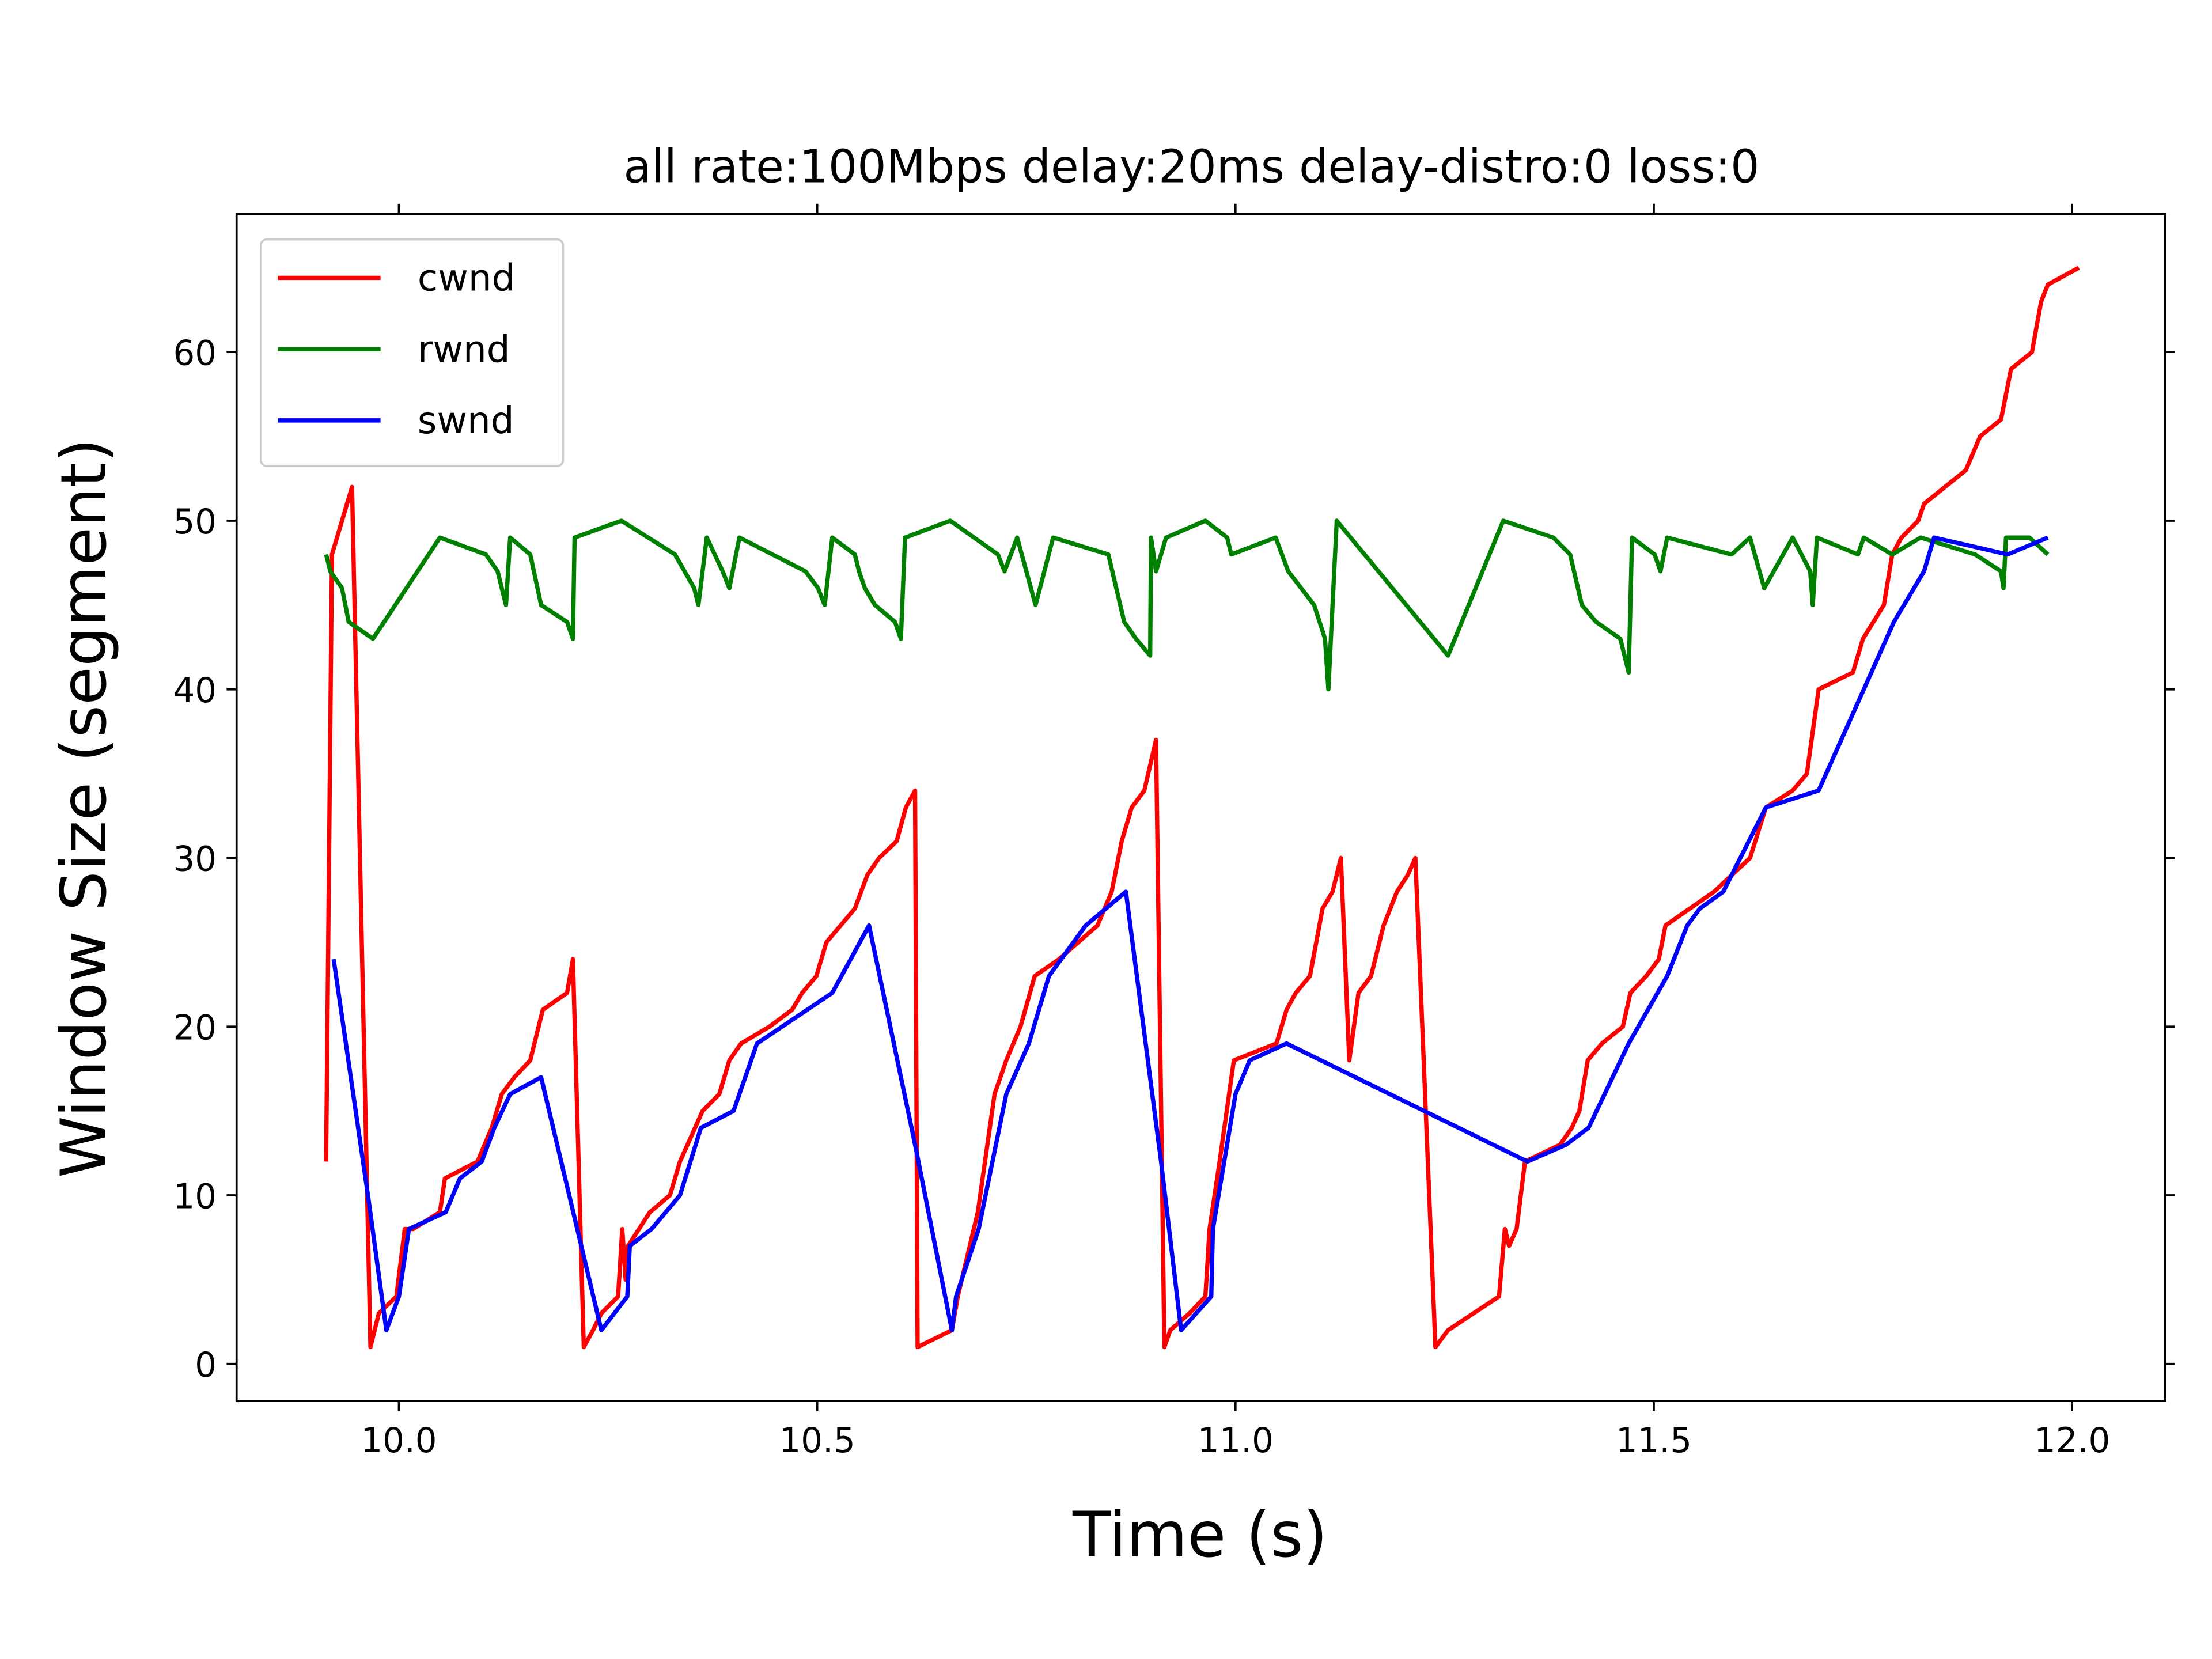 This screenshot has width=2212, height=1659. What do you see at coordinates (466, 420) in the screenshot?
I see `legend-label: swnd` at bounding box center [466, 420].